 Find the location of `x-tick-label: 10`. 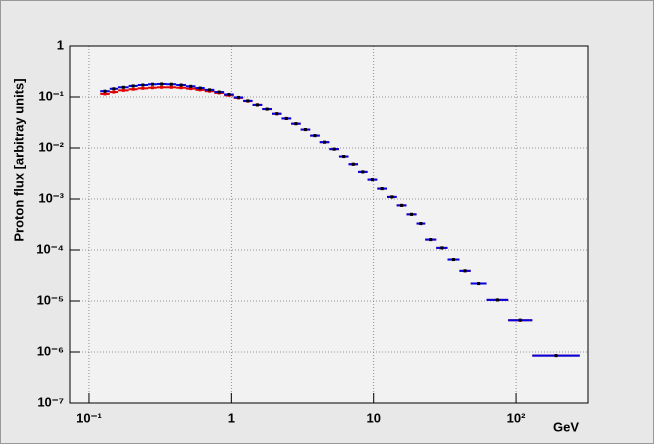

x-tick-label: 10 is located at coordinates (373, 417).